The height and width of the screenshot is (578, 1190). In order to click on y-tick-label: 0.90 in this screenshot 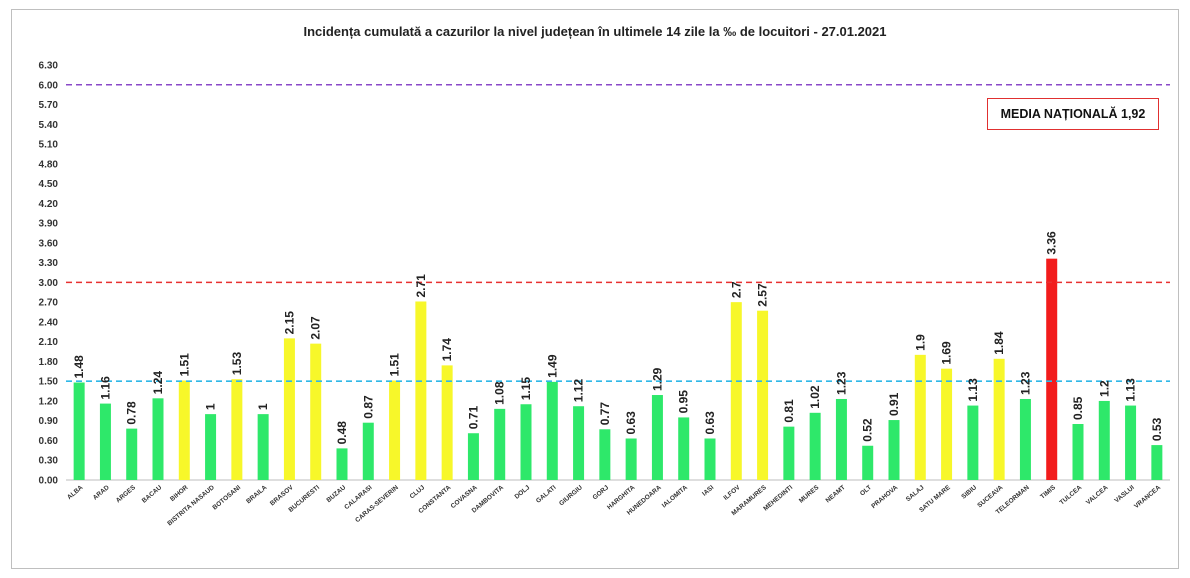, I will do `click(49, 421)`.